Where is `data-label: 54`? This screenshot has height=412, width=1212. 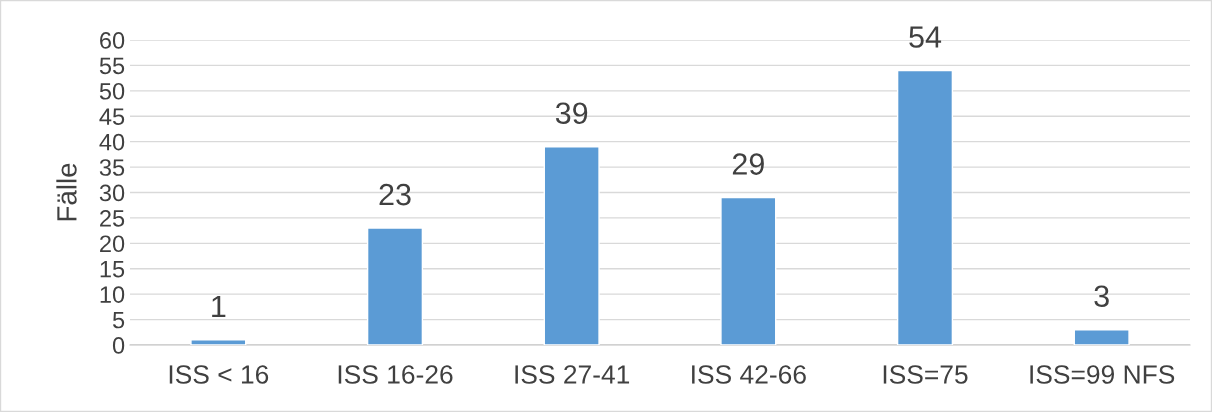 data-label: 54 is located at coordinates (925, 37).